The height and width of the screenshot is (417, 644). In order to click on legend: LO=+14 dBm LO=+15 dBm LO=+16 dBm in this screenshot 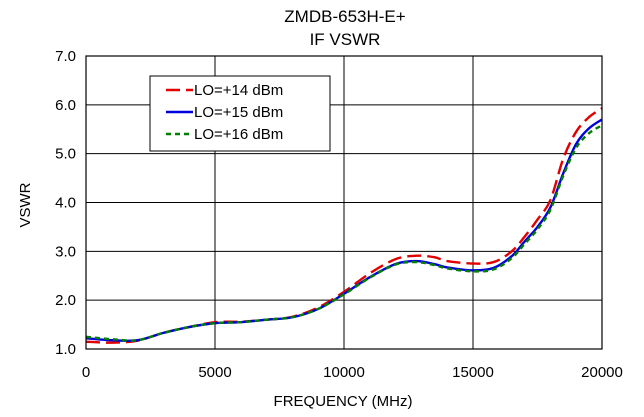, I will do `click(240, 113)`.